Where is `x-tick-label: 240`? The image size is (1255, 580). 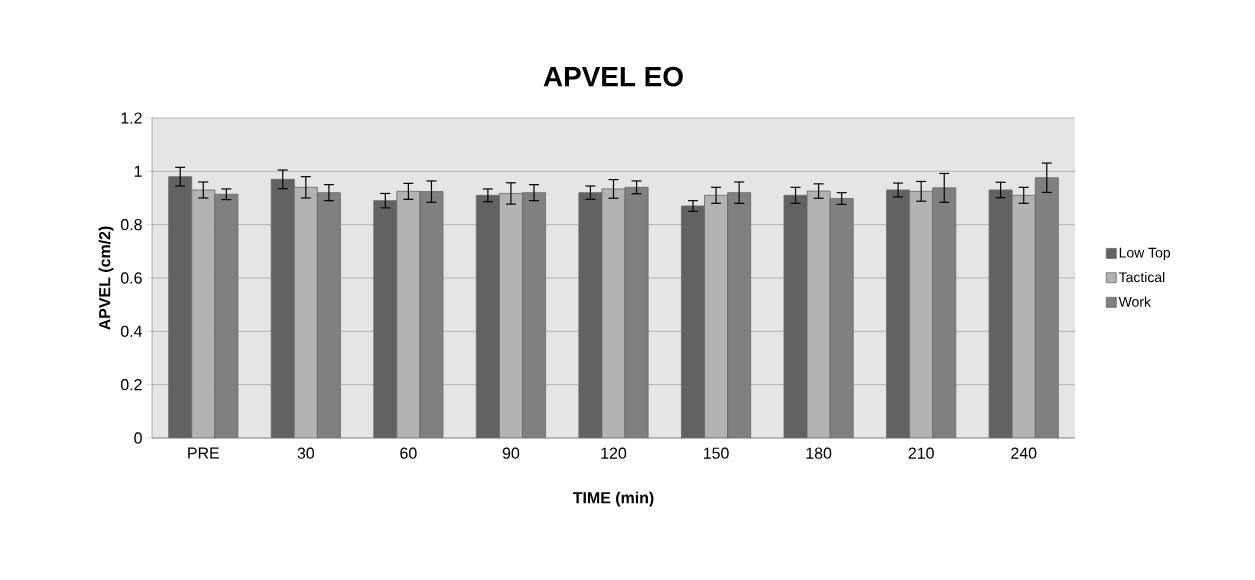 x-tick-label: 240 is located at coordinates (1024, 453).